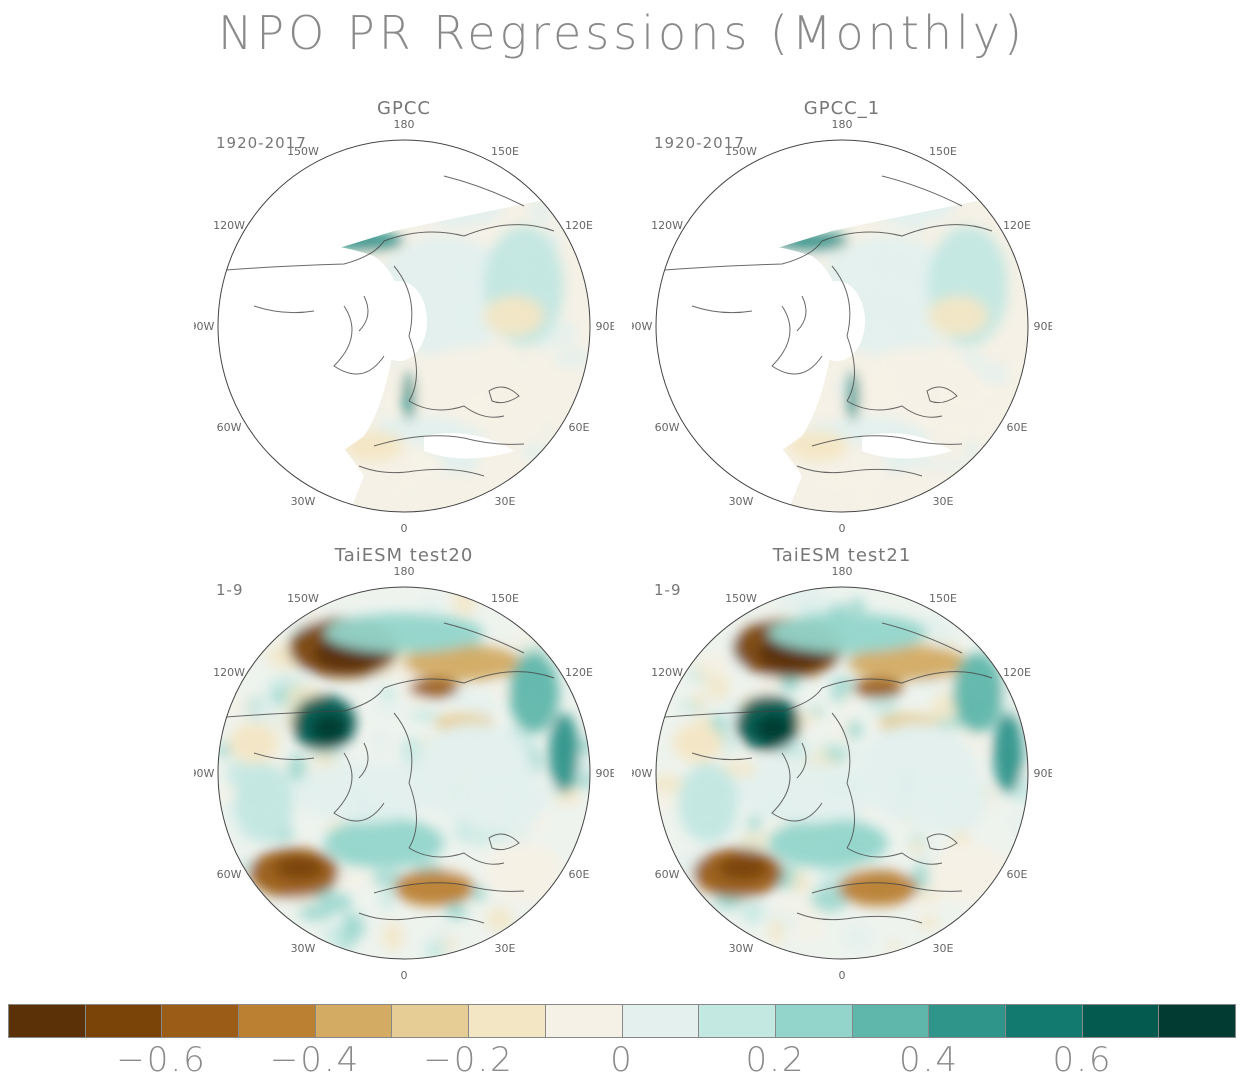 The width and height of the screenshot is (1244, 1084). What do you see at coordinates (842, 108) in the screenshot?
I see `panel-title: GPCC_1` at bounding box center [842, 108].